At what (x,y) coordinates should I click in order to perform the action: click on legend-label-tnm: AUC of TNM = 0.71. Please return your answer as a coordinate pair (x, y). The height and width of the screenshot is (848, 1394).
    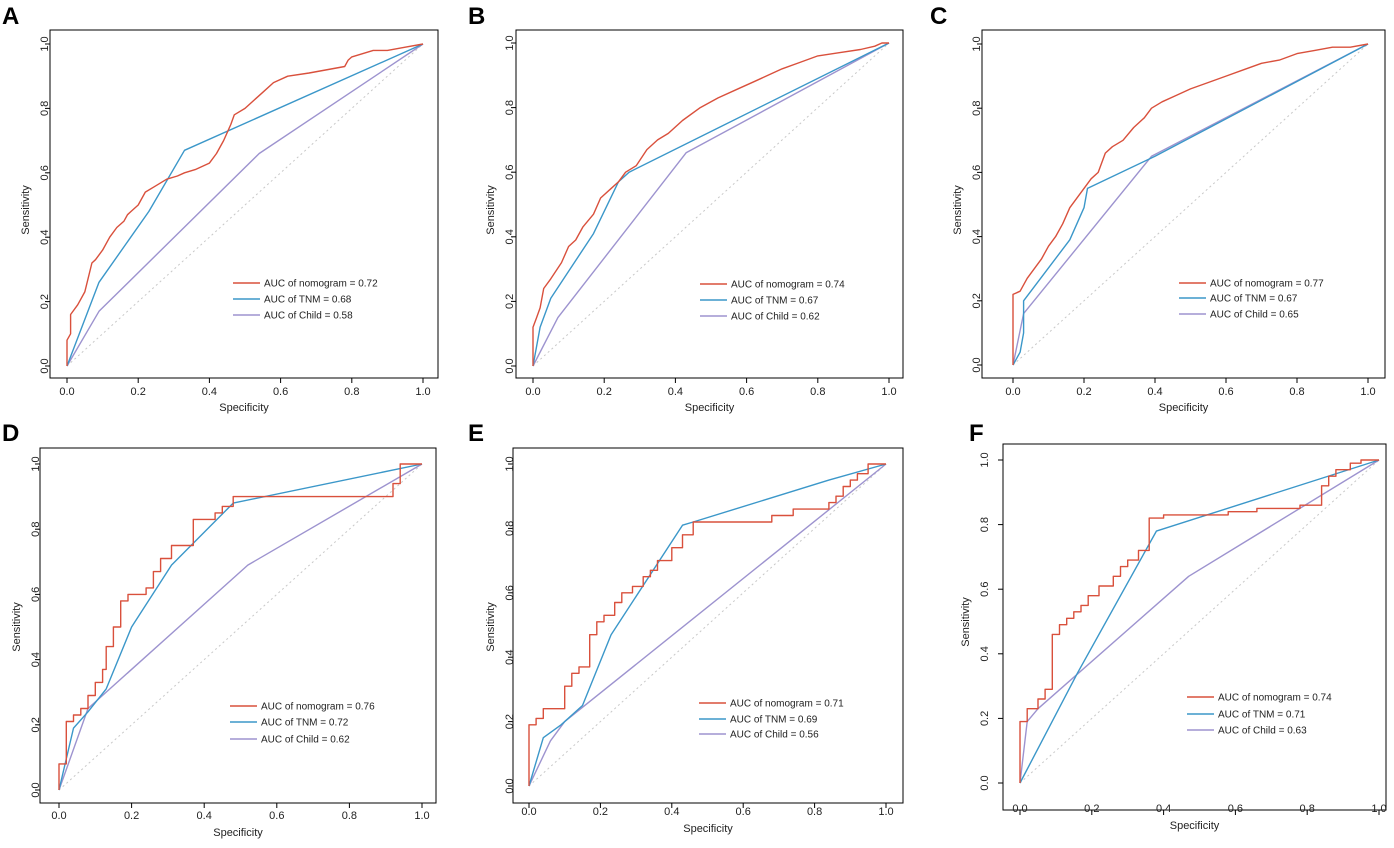
    Looking at the image, I should click on (1262, 715).